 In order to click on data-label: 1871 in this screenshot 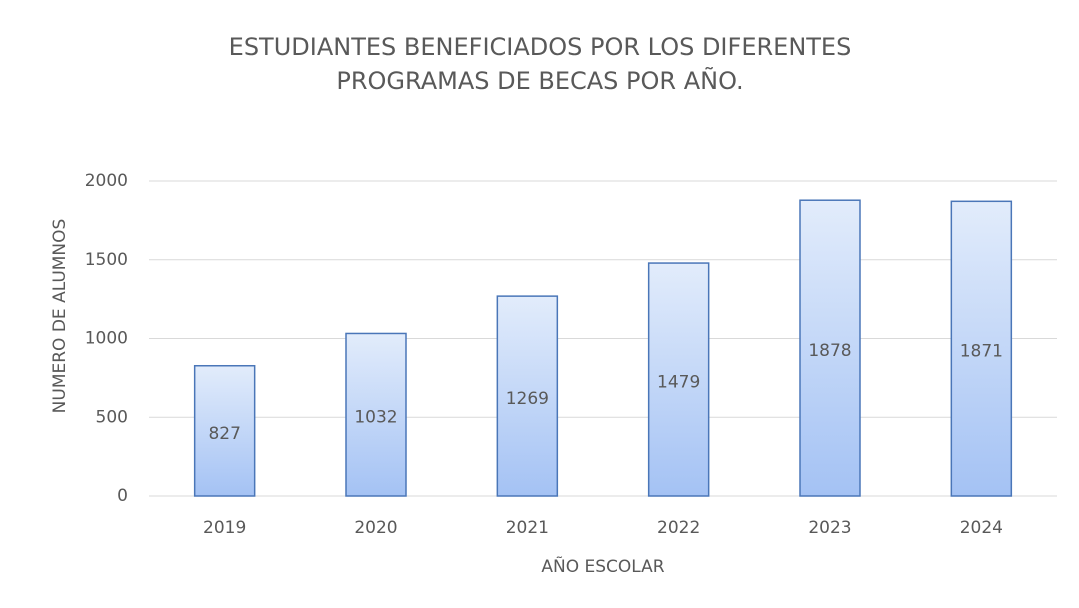, I will do `click(981, 352)`.